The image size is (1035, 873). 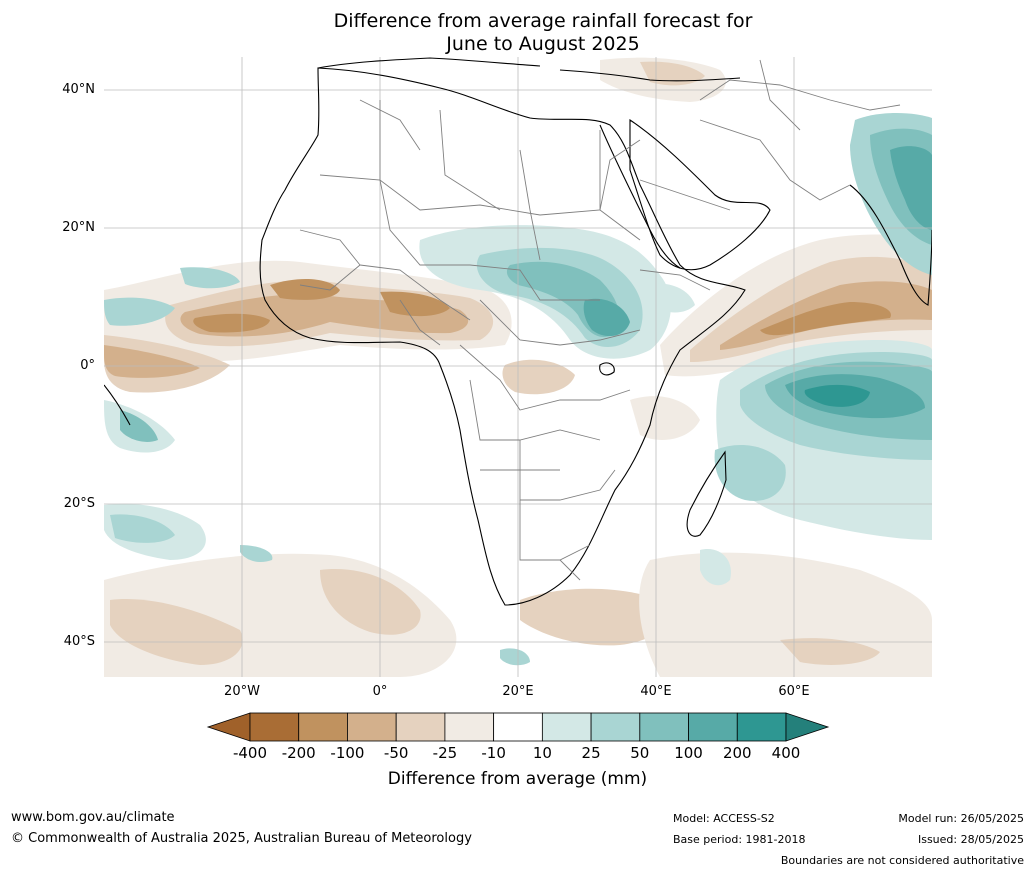 I want to click on wet-region-west-africa-coast, so click(x=210, y=278).